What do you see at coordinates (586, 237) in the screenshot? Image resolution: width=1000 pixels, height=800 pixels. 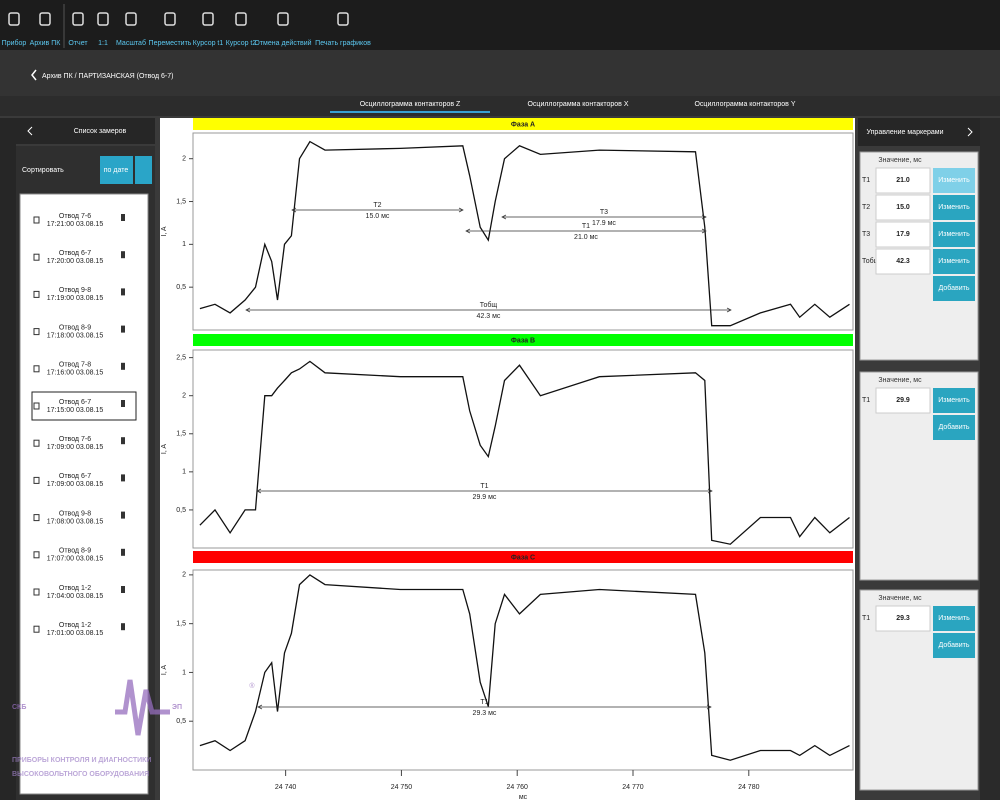 I see `dimension-value: 21.0 мс` at bounding box center [586, 237].